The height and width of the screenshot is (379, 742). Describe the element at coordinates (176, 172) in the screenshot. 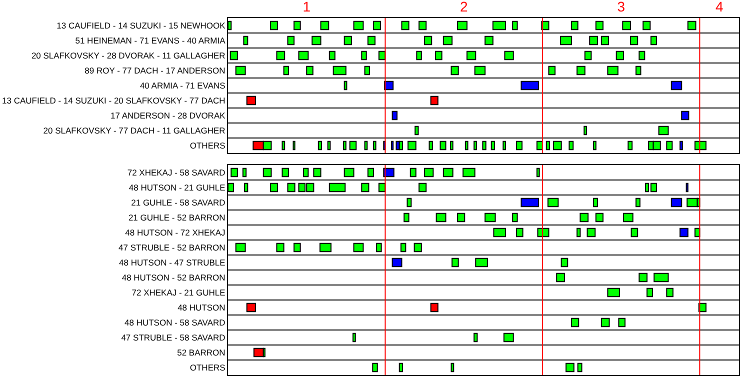

I see `y-tick-label: 72 XHEKAJ - 58 SAVARD` at that location.